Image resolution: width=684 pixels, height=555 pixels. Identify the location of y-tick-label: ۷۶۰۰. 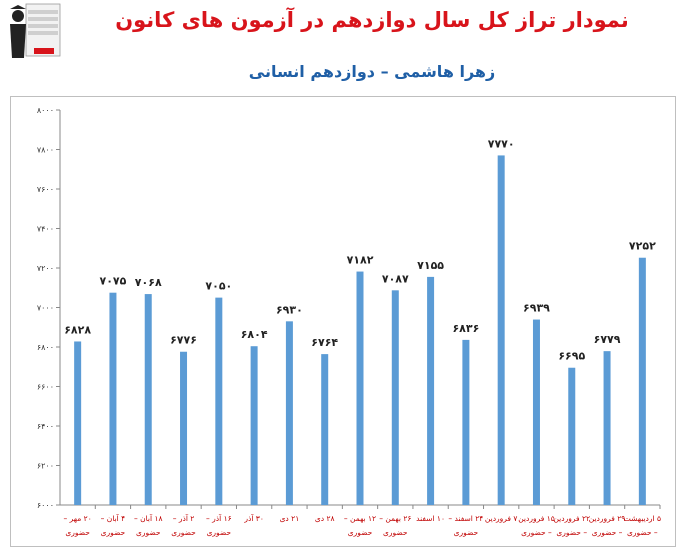
(45, 189).